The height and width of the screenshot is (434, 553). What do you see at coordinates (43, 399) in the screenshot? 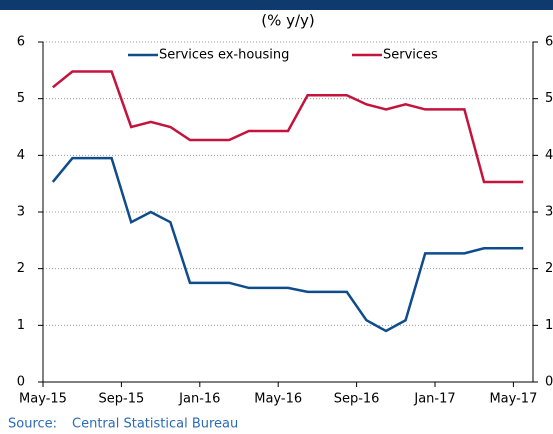
I see `x-tick-label: May-15` at bounding box center [43, 399].